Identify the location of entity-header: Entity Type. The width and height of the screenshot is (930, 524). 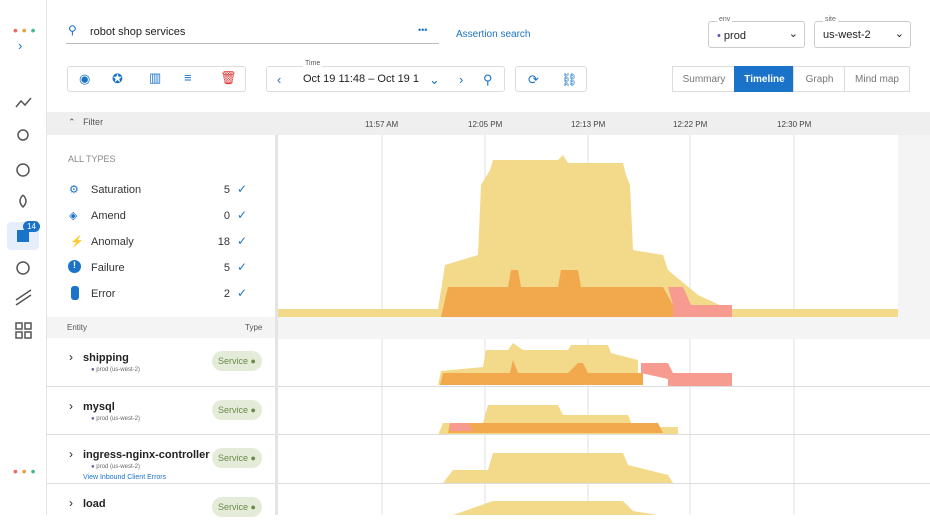
(161, 327).